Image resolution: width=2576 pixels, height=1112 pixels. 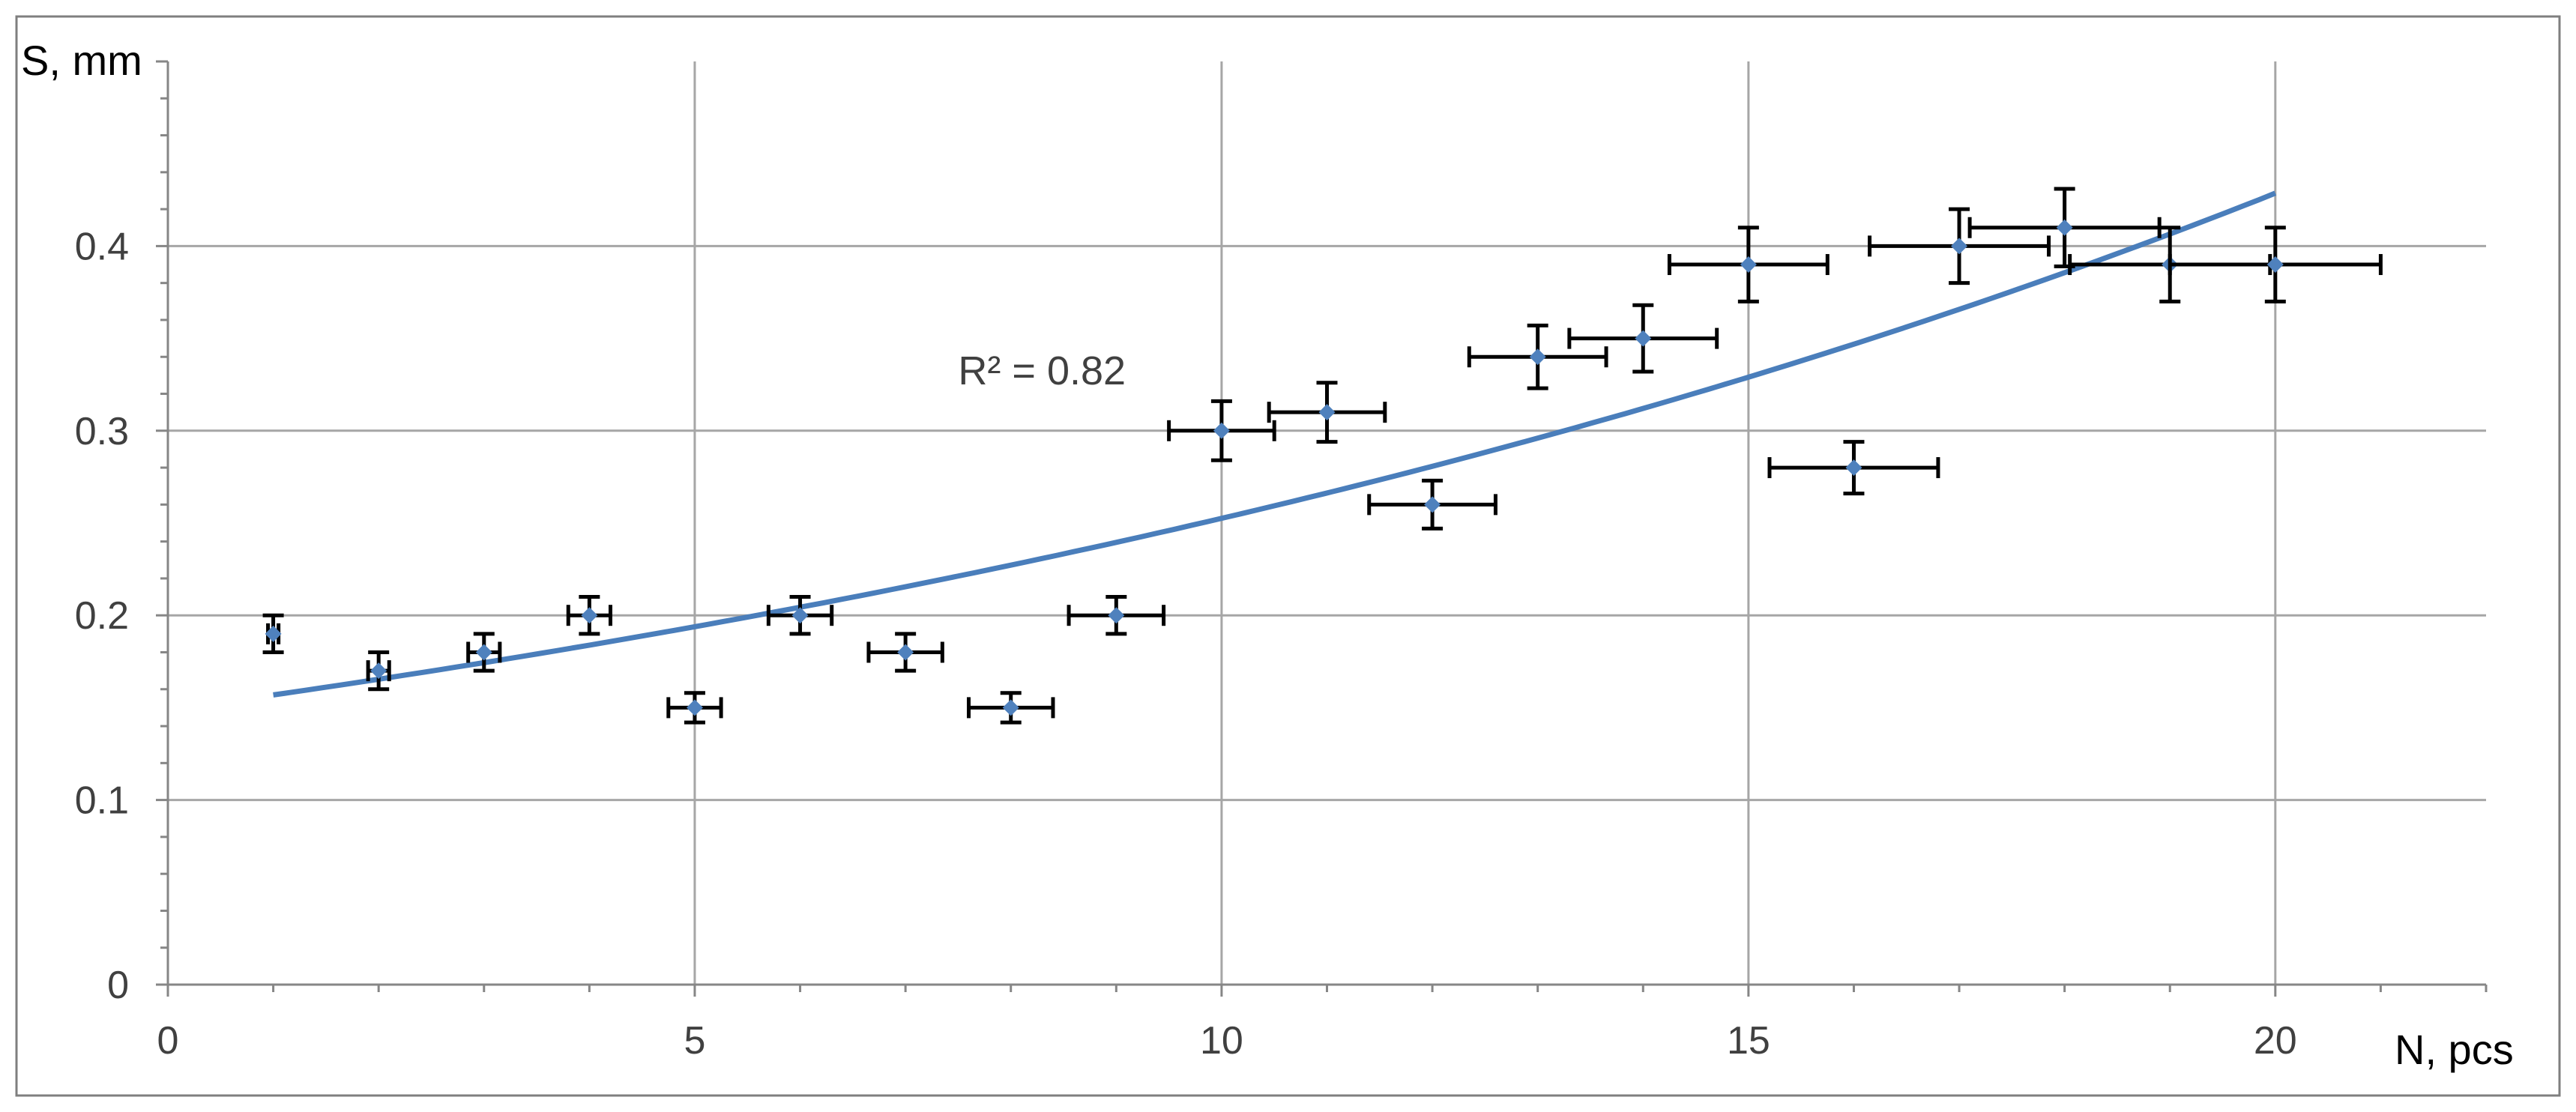 I want to click on y-tick-label: 0, so click(x=118, y=985).